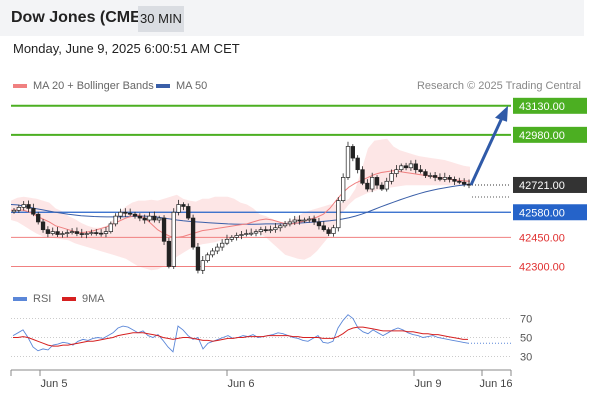 The image size is (590, 400). What do you see at coordinates (93, 86) in the screenshot?
I see `bb-label: MA 20 + Bollinger Bands` at bounding box center [93, 86].